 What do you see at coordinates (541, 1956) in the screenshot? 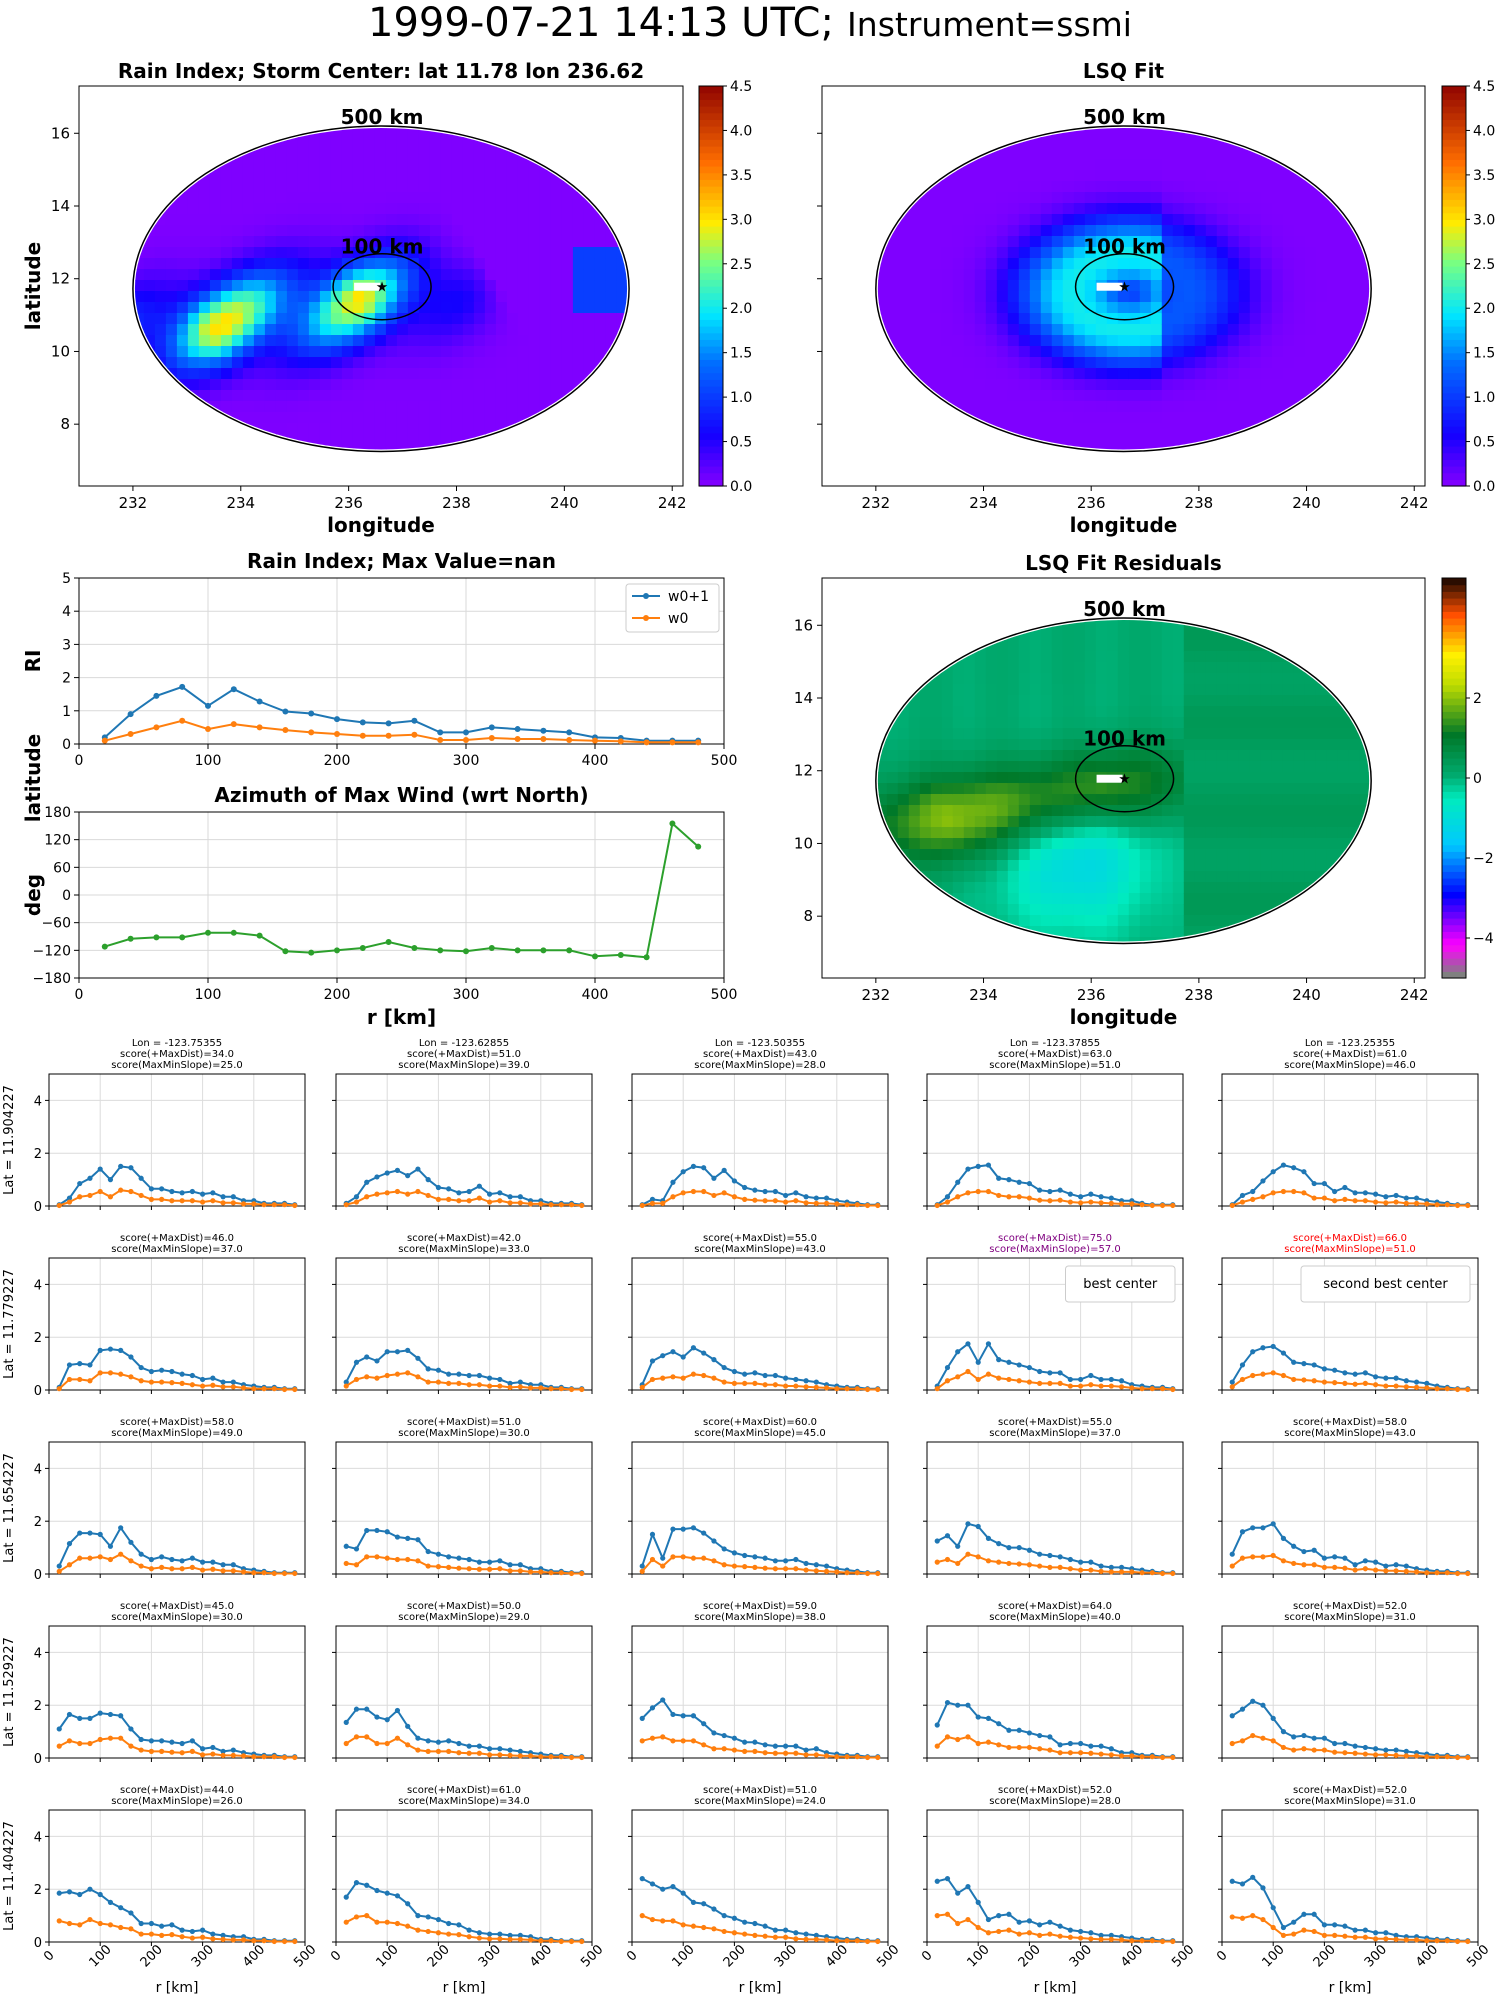
I see `x-tick-label: 400` at bounding box center [541, 1956].